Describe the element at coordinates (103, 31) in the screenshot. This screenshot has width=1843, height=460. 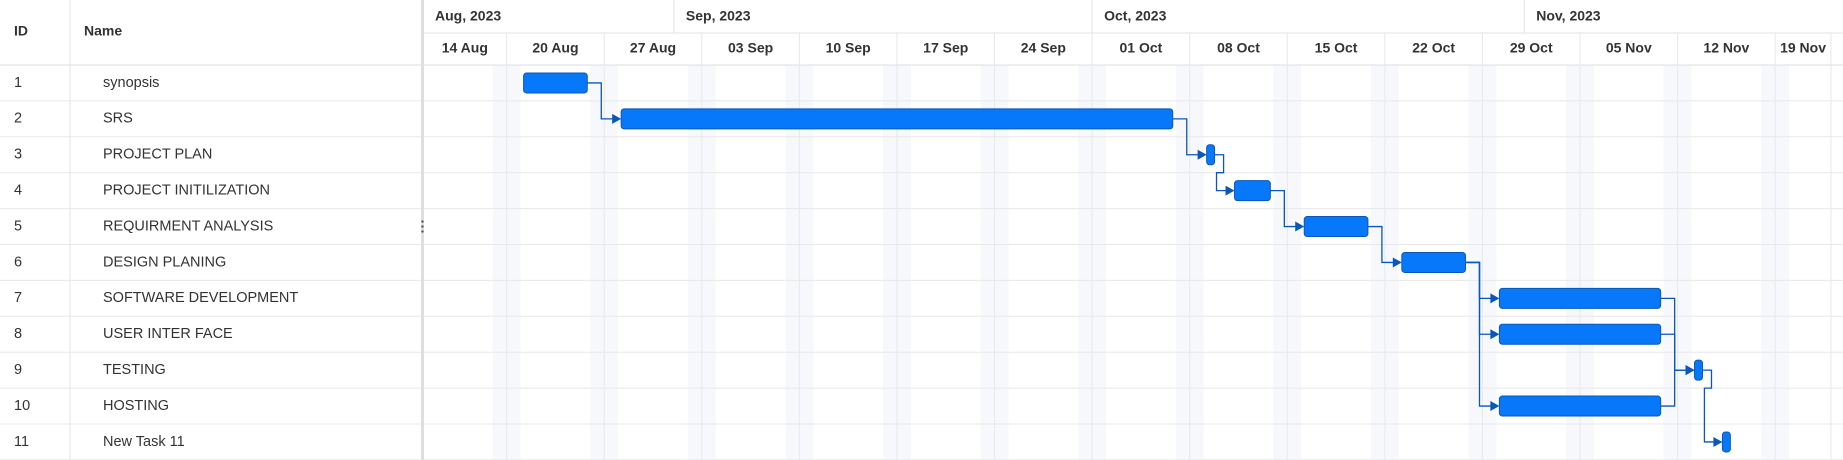
I see `column-header: Name` at that location.